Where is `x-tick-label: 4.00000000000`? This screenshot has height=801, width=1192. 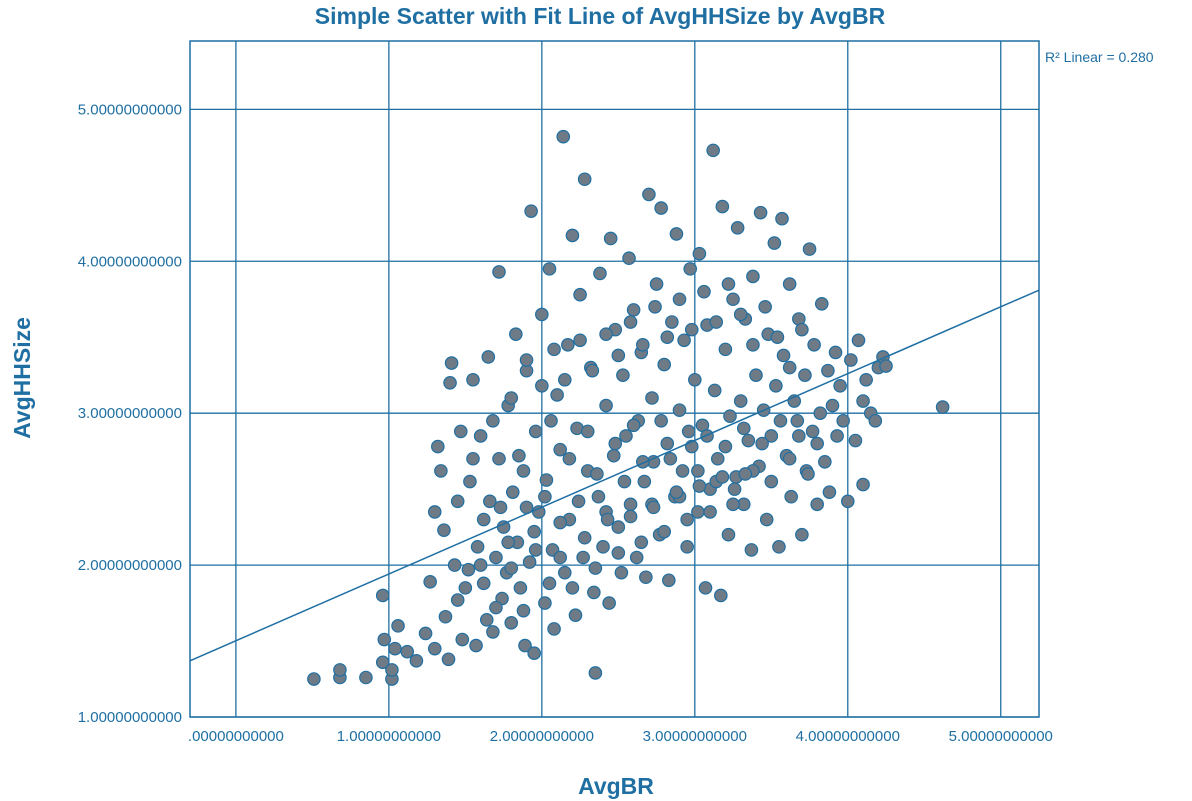 x-tick-label: 4.00000000000 is located at coordinates (848, 736).